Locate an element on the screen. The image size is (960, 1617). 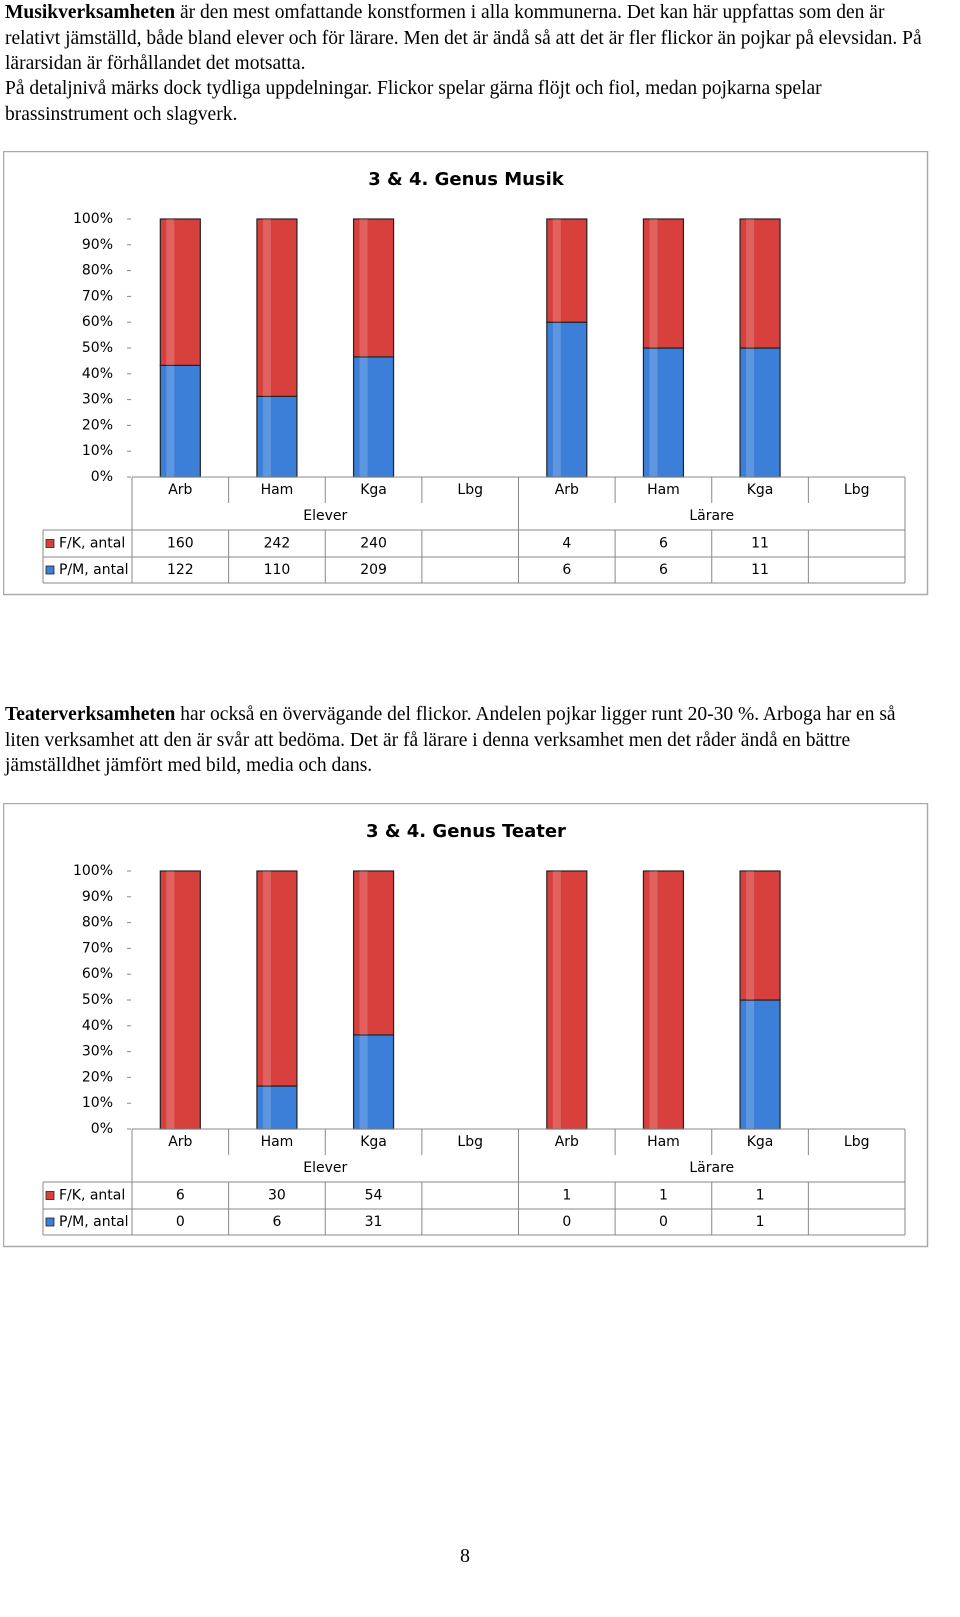
table-value: 54 is located at coordinates (374, 1196).